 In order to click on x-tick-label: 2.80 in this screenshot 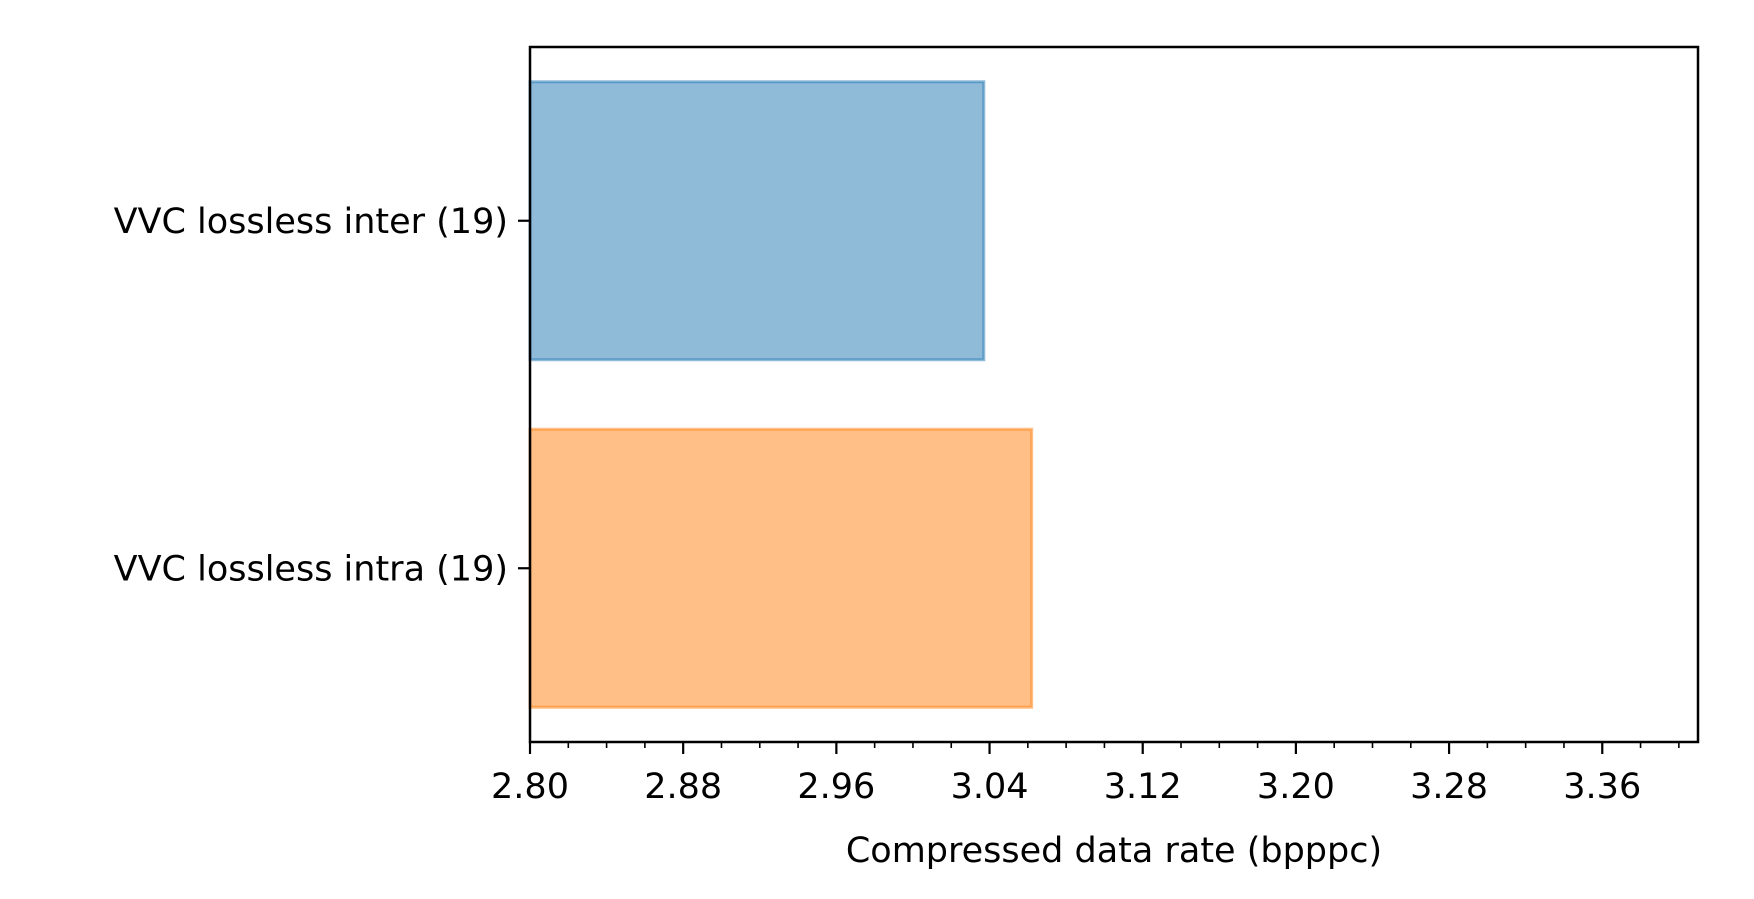, I will do `click(530, 787)`.